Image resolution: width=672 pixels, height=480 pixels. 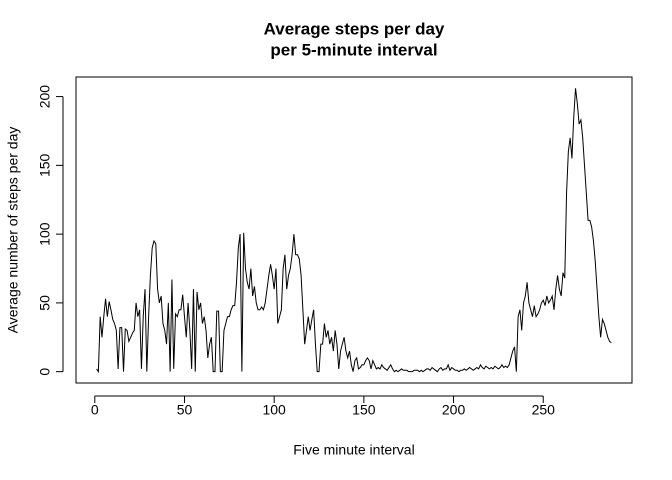 I want to click on y-tick-label: 50, so click(x=45, y=303).